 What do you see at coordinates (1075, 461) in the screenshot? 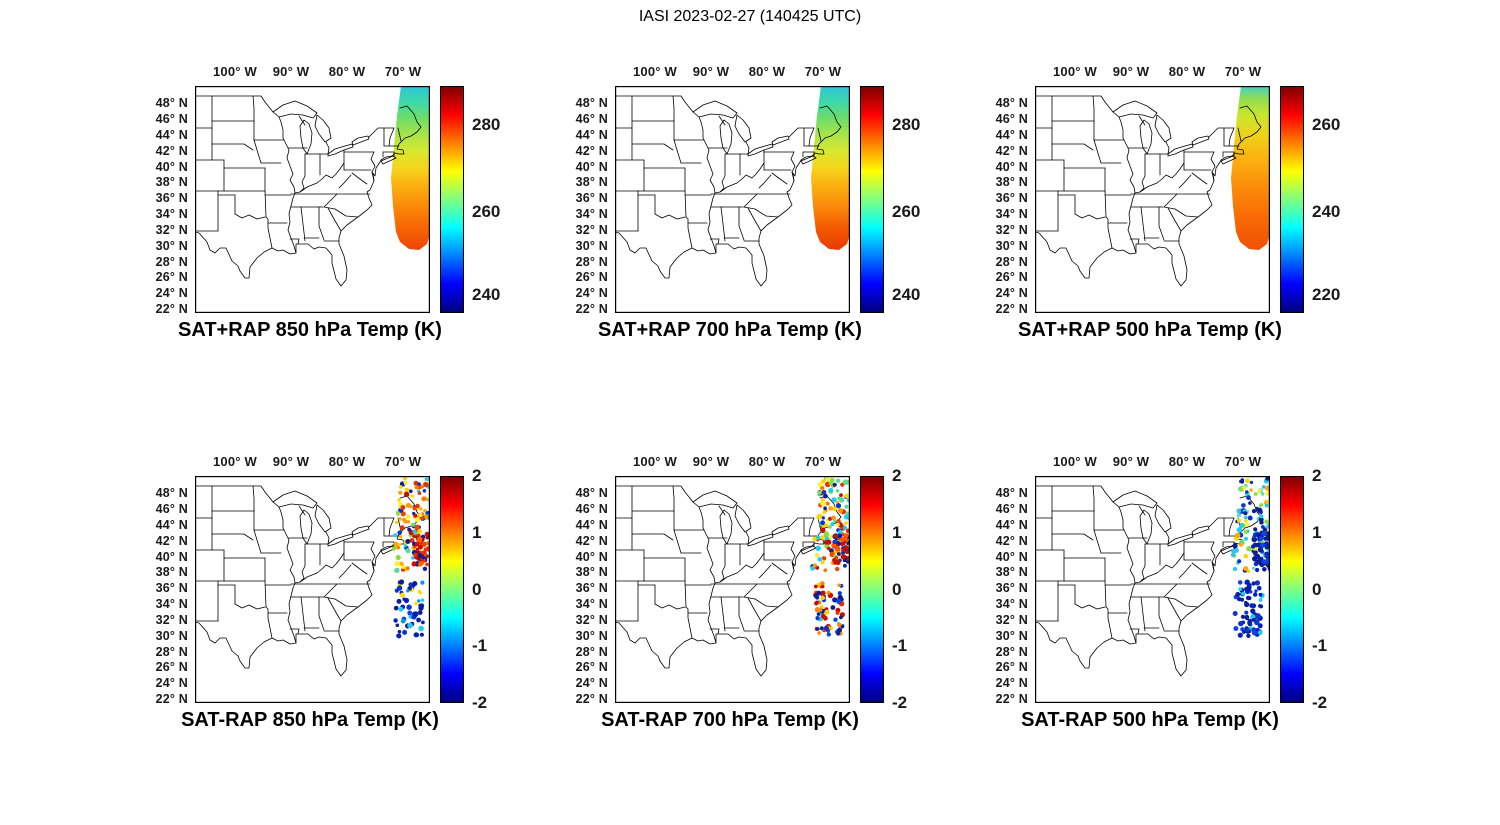
I see `lon-tick-label: 100° W` at bounding box center [1075, 461].